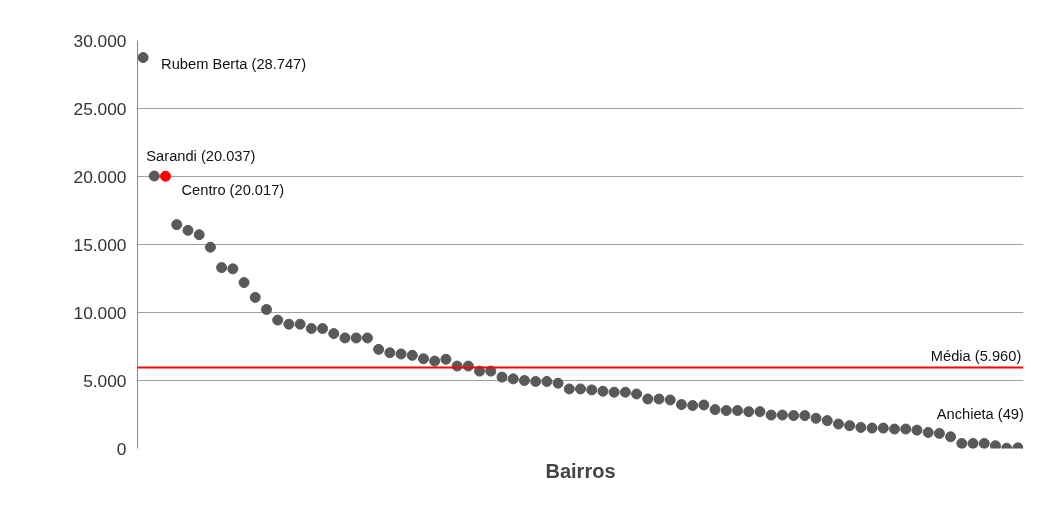 The image size is (1041, 518). I want to click on y-tick-label: 15.000, so click(100, 244).